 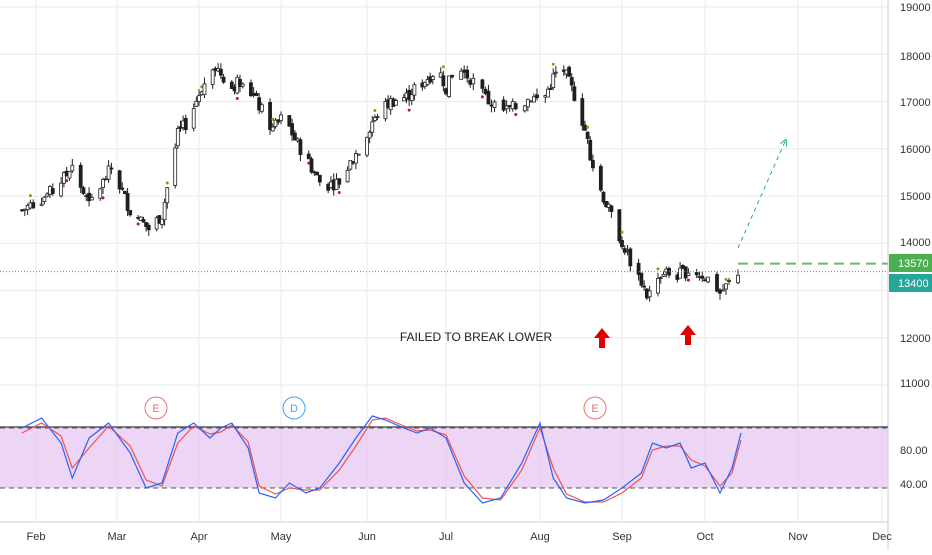 I want to click on failed-to-break-lower-label: FAILED TO BREAK LOWER, so click(x=476, y=337).